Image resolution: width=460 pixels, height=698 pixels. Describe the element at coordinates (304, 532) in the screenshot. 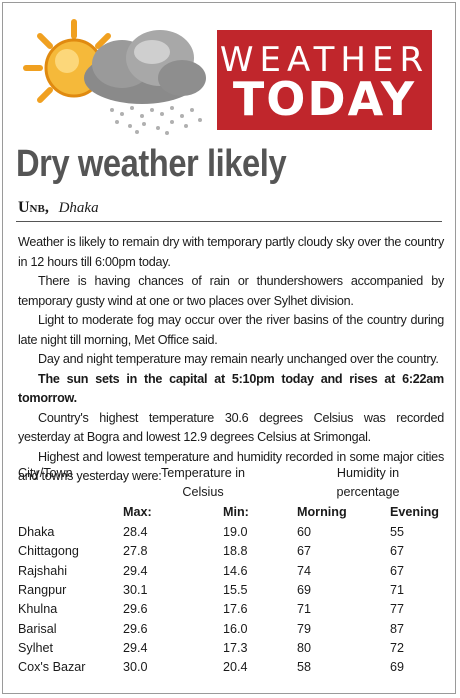

I see `morning-humidity-cell: 60` at that location.